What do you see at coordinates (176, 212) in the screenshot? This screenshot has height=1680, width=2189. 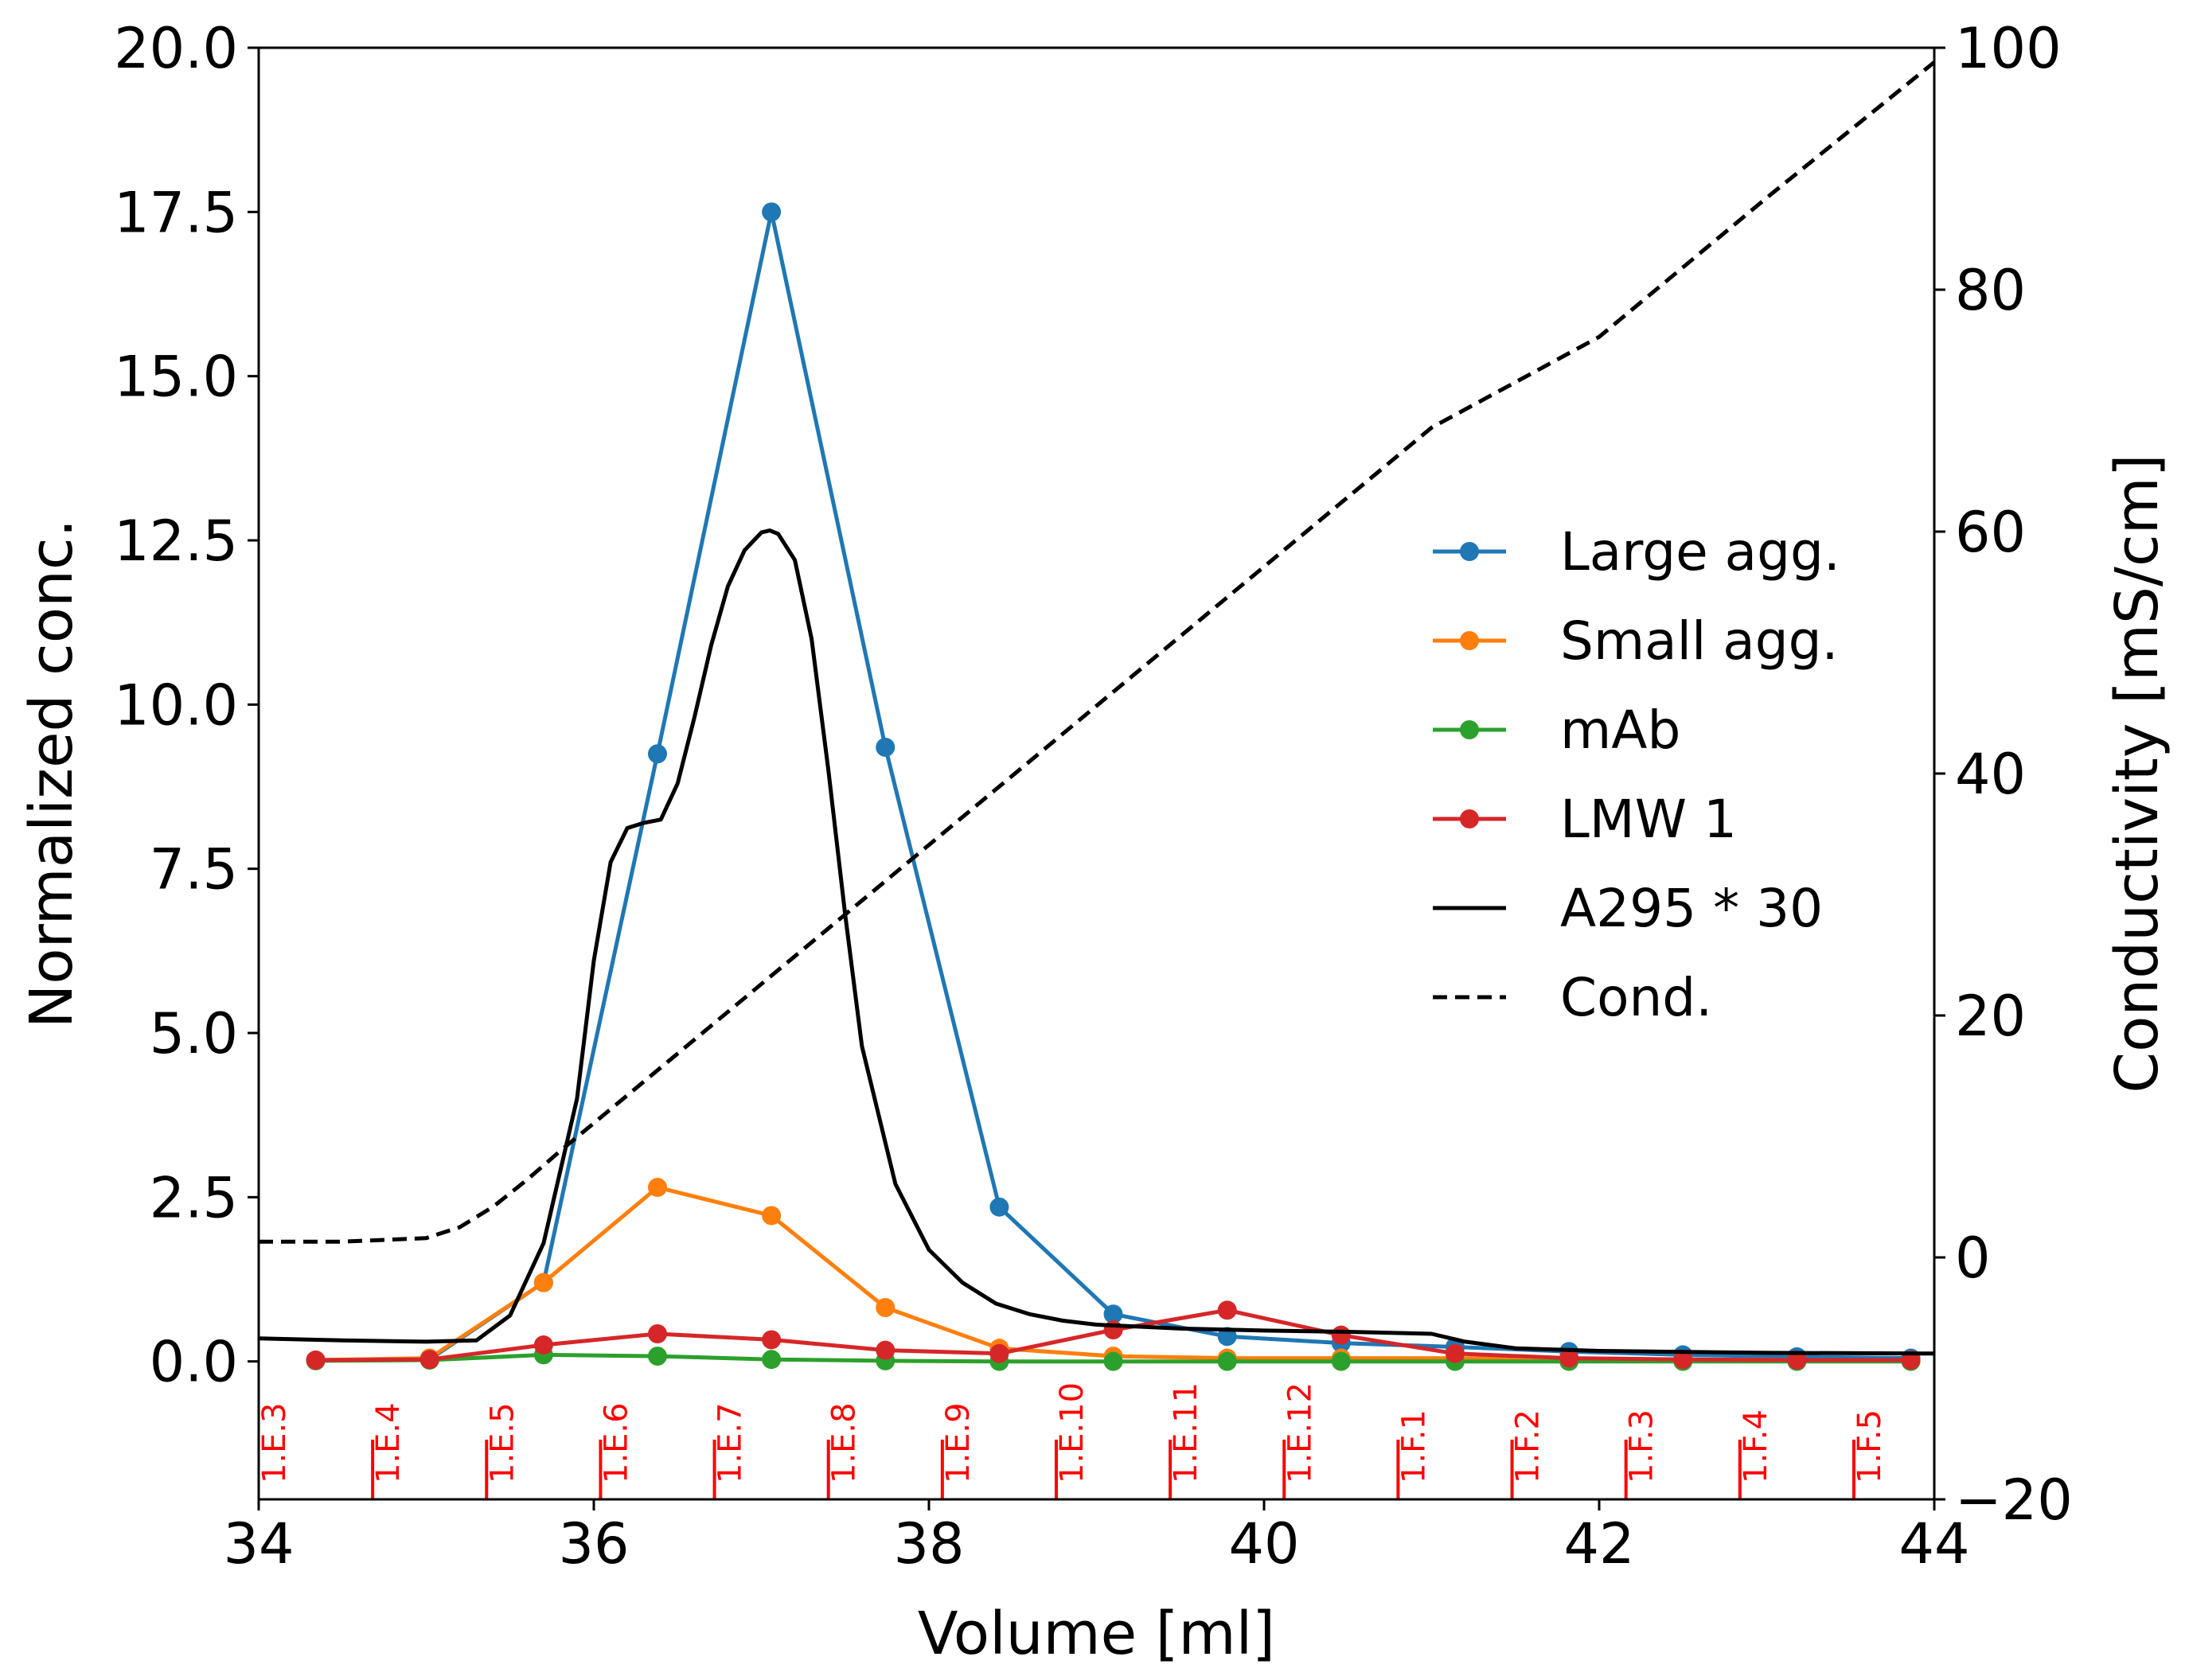 I see `y-left-tick-label: 17.5` at bounding box center [176, 212].